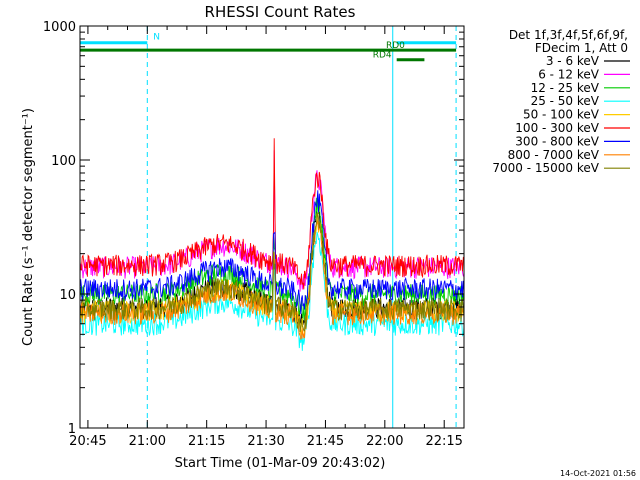  Describe the element at coordinates (382, 56) in the screenshot. I see `annotation-label: RD4` at that location.